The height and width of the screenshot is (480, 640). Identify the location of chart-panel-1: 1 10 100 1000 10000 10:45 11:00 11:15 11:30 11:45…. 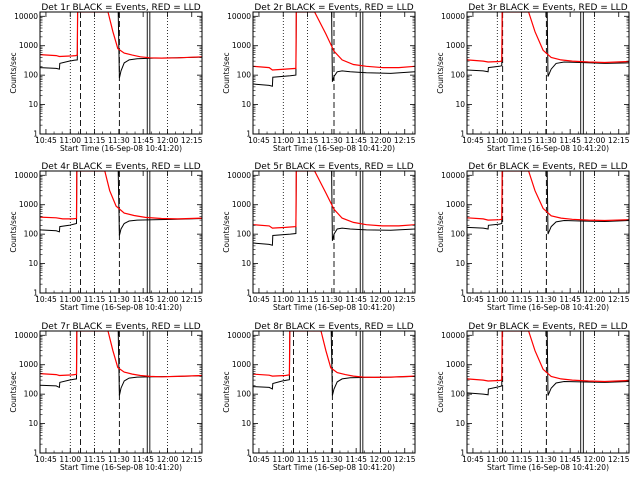
(106, 78).